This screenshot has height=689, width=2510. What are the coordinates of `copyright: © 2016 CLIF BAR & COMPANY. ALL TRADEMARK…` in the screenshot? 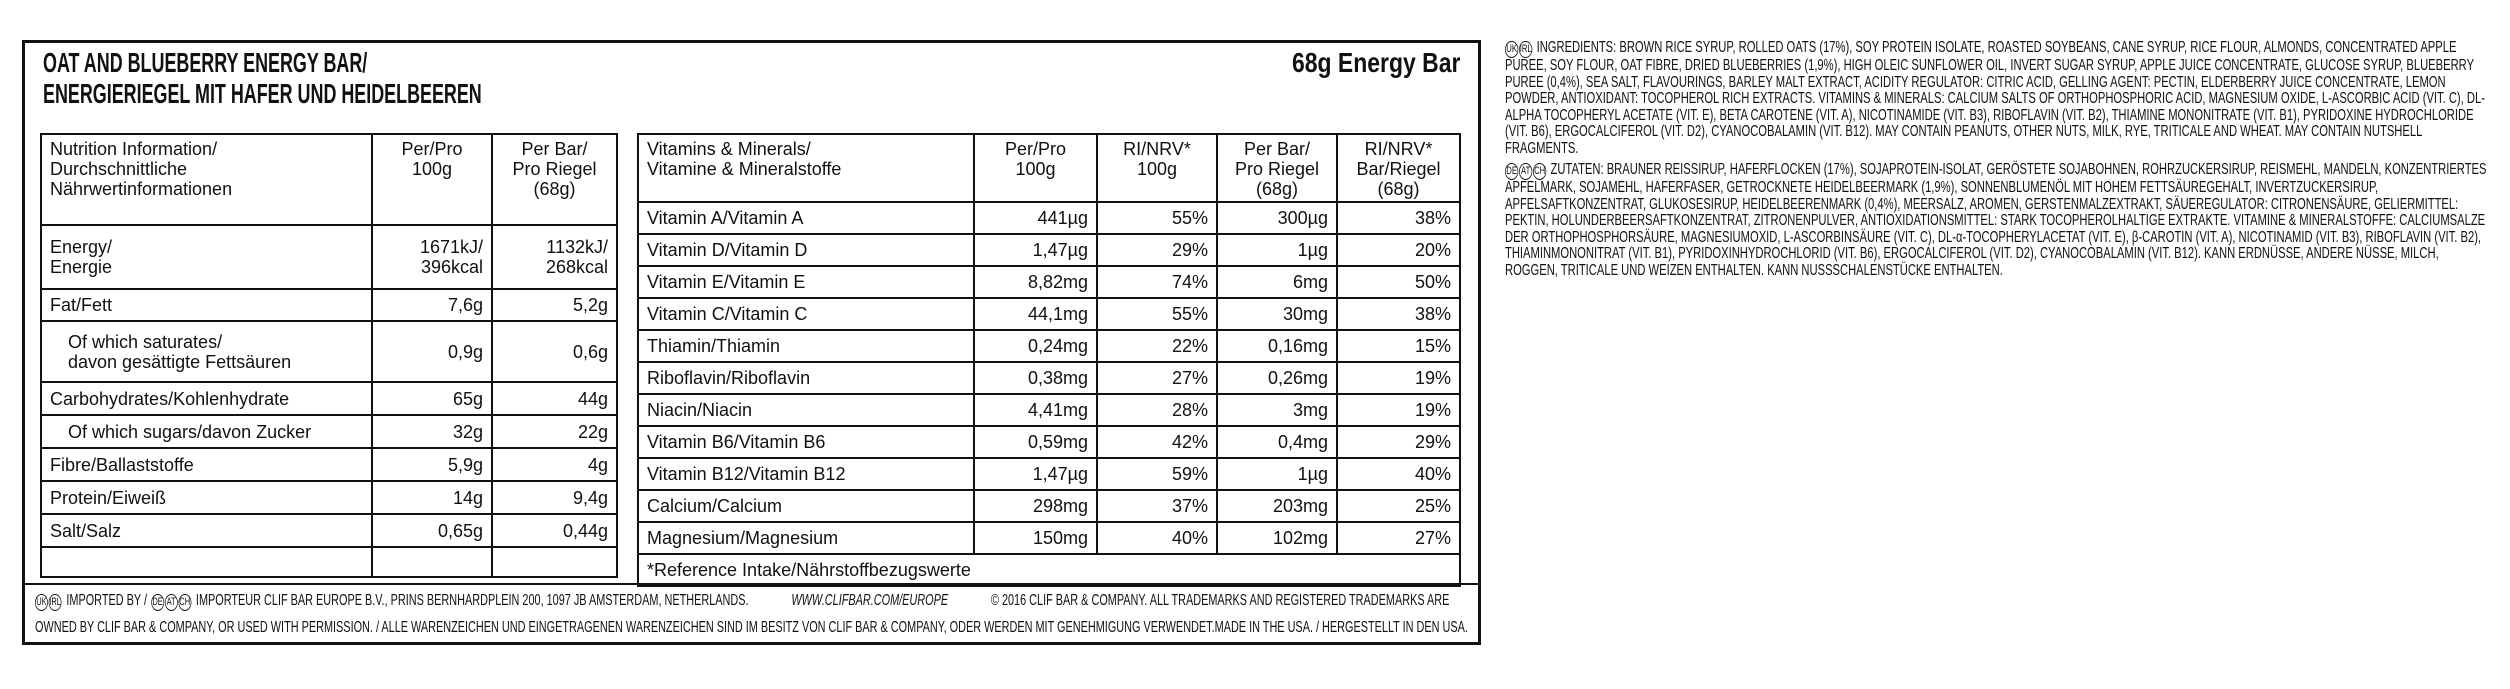 It's located at (1220, 600).